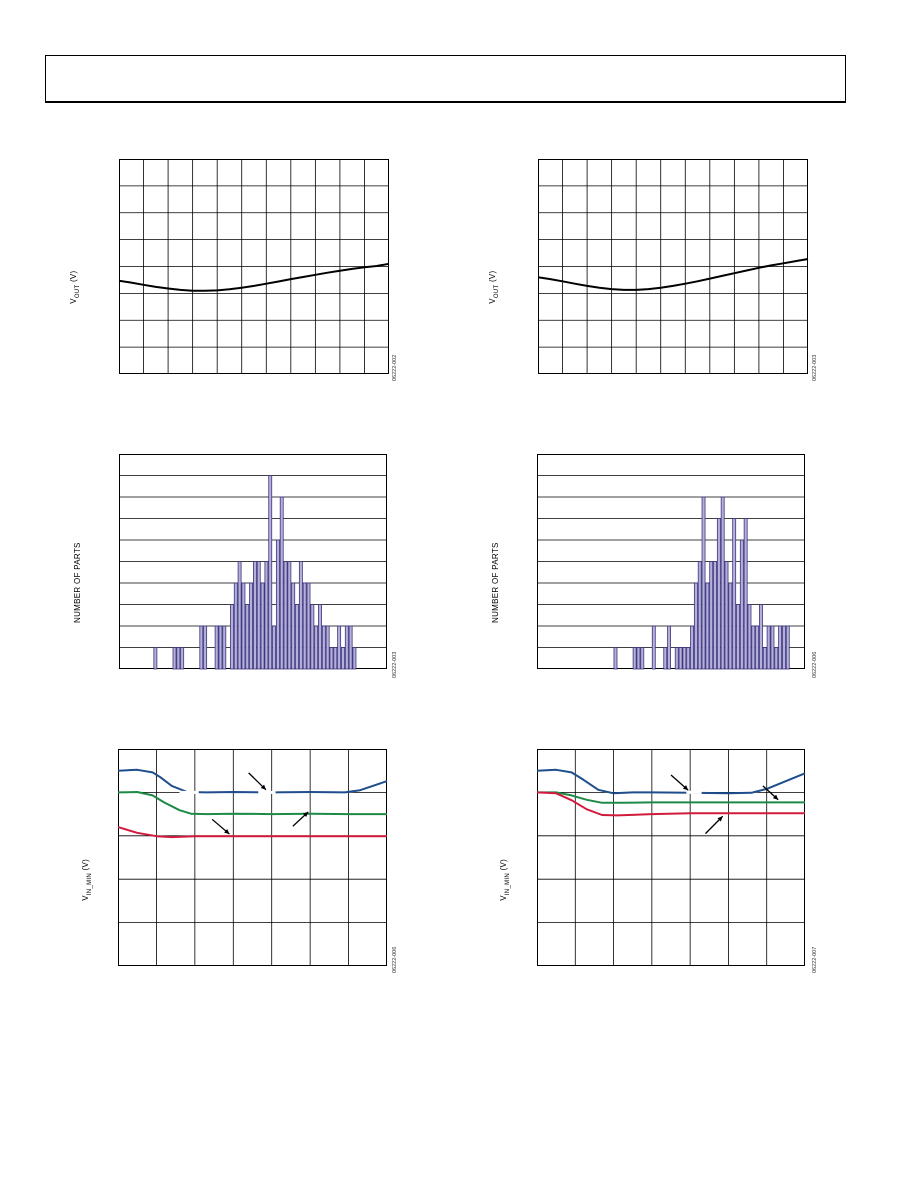  Describe the element at coordinates (671, 562) in the screenshot. I see `histogram-right` at that location.